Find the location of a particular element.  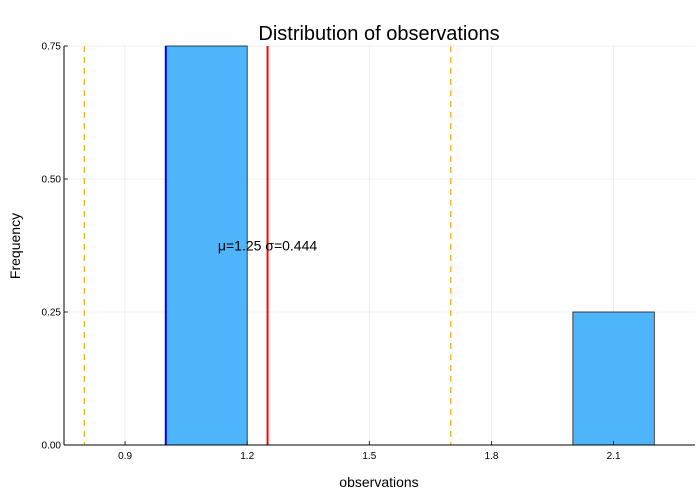

x-tick-label: 1.5 is located at coordinates (369, 456).